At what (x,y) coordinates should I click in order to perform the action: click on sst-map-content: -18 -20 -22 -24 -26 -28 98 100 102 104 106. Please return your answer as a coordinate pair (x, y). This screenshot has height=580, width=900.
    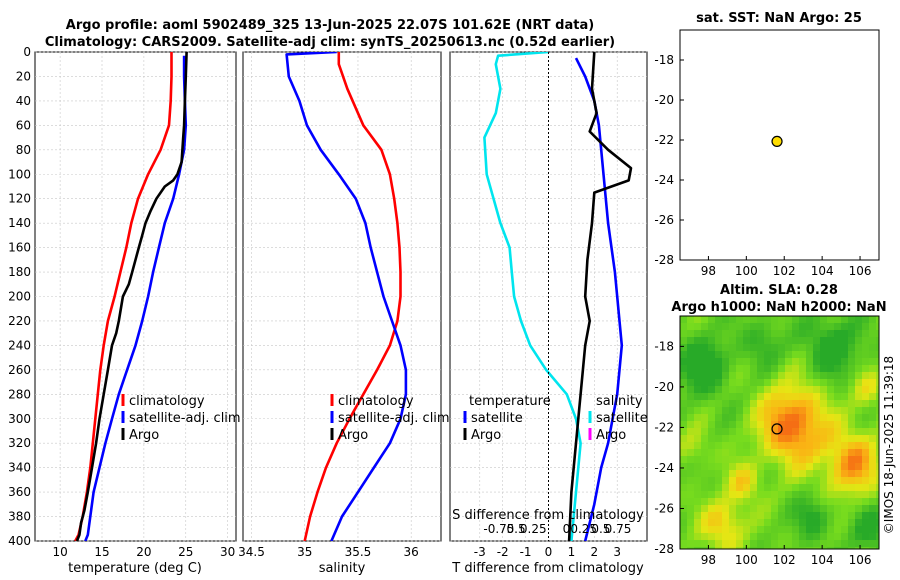
    Looking at the image, I should click on (762, 165).